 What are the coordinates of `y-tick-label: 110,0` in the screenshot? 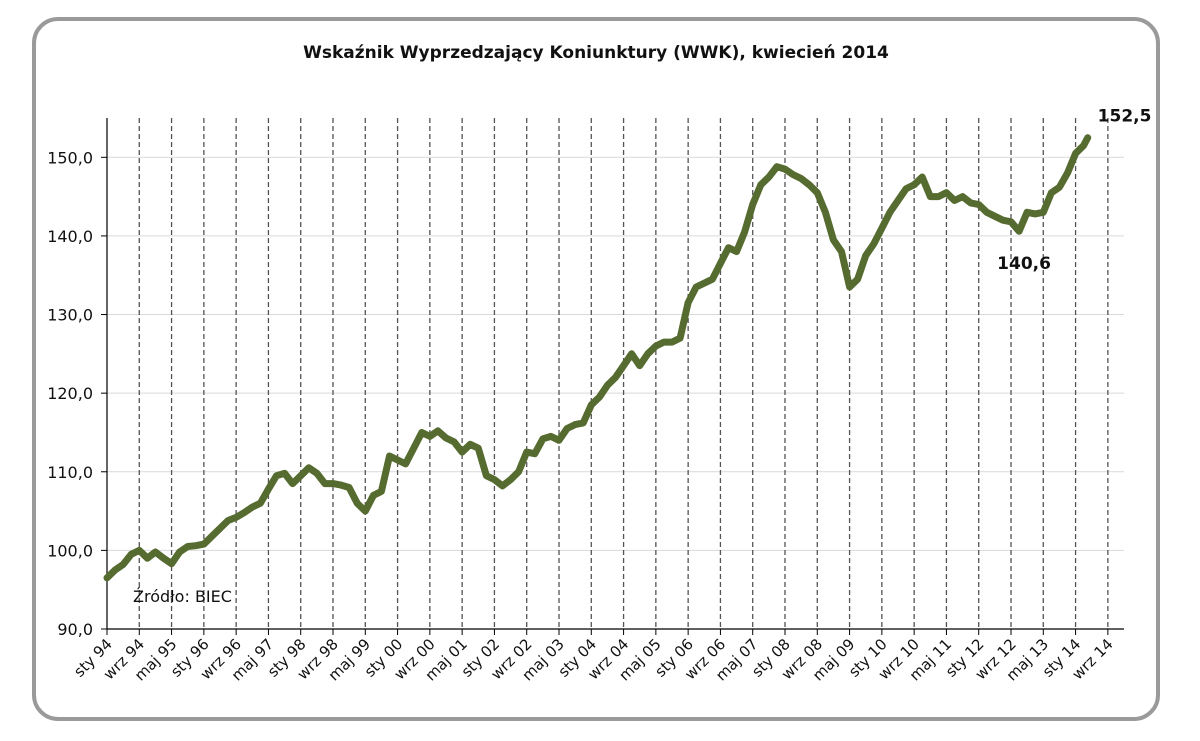 It's located at (70, 472).